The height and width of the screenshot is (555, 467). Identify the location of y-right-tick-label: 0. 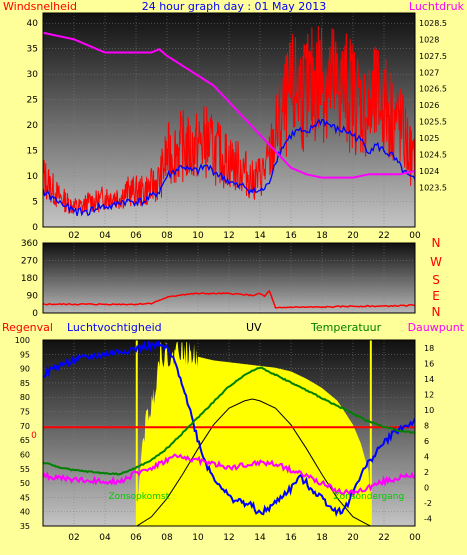
(426, 487).